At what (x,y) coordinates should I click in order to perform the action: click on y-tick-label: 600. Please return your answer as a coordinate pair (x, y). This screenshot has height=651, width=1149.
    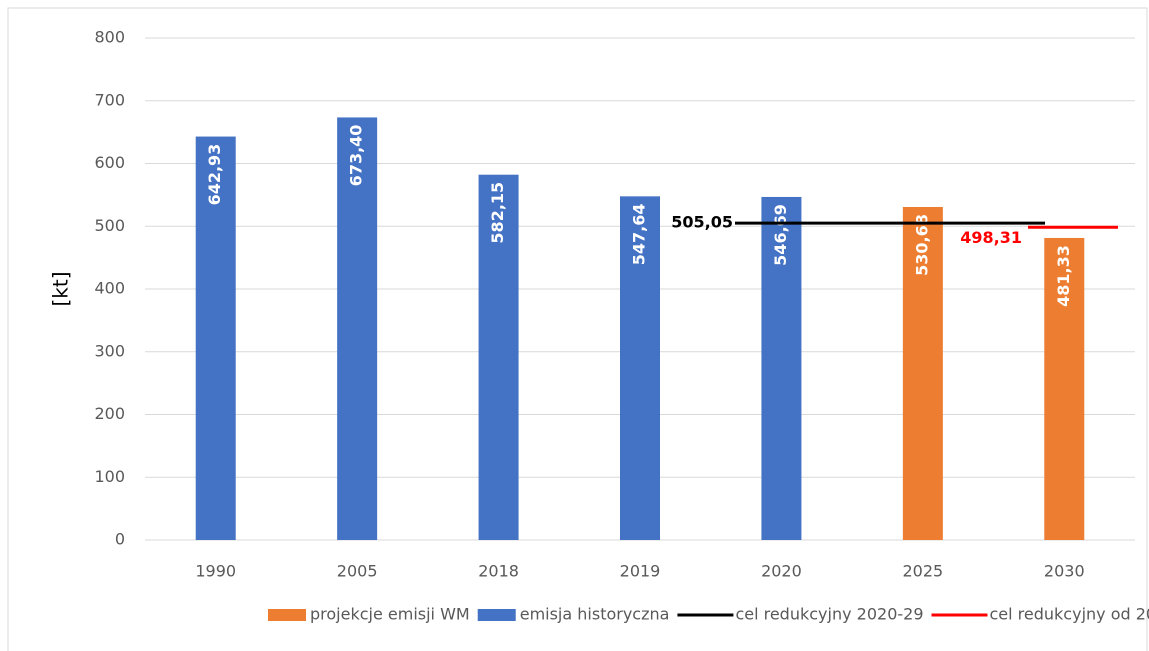
    Looking at the image, I should click on (109, 162).